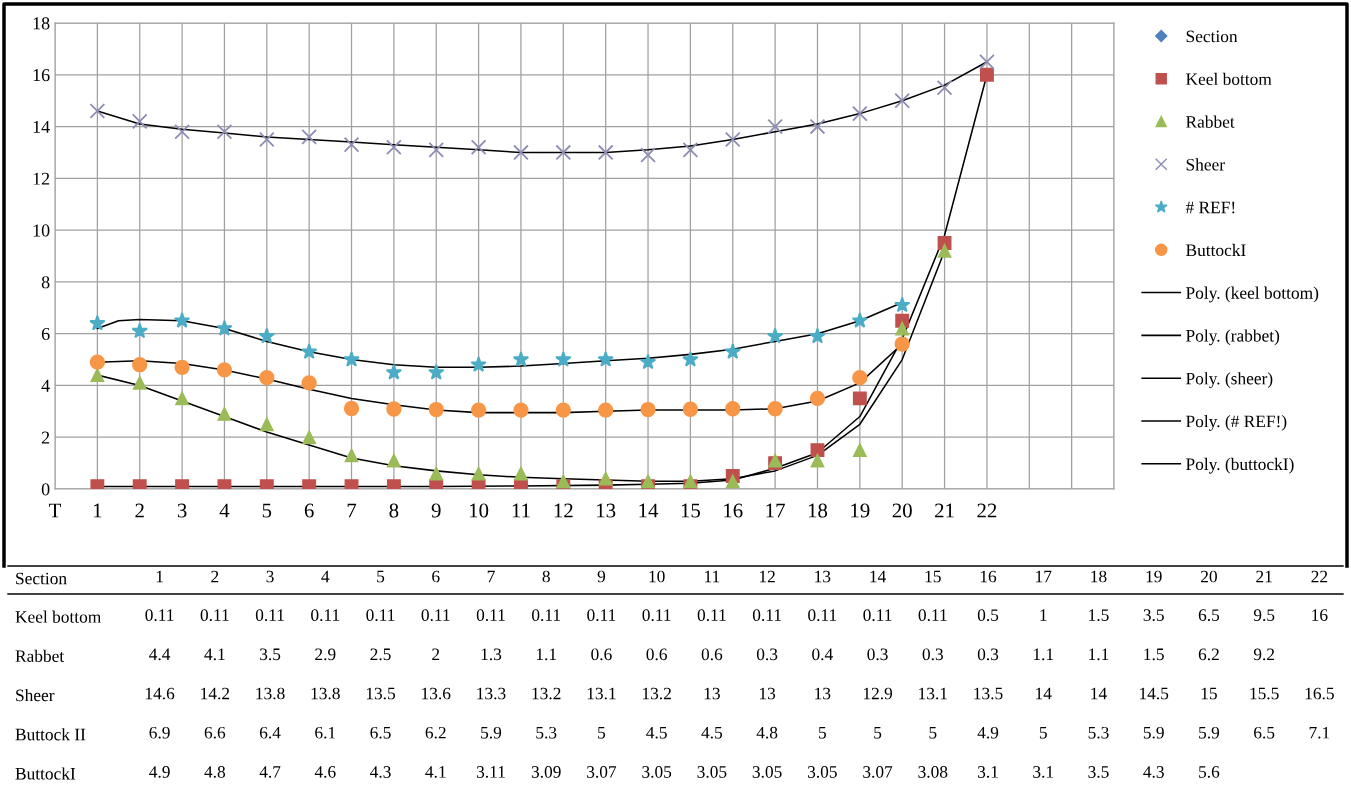 The width and height of the screenshot is (1351, 793). Describe the element at coordinates (988, 615) in the screenshot. I see `data-label: 0.5` at that location.